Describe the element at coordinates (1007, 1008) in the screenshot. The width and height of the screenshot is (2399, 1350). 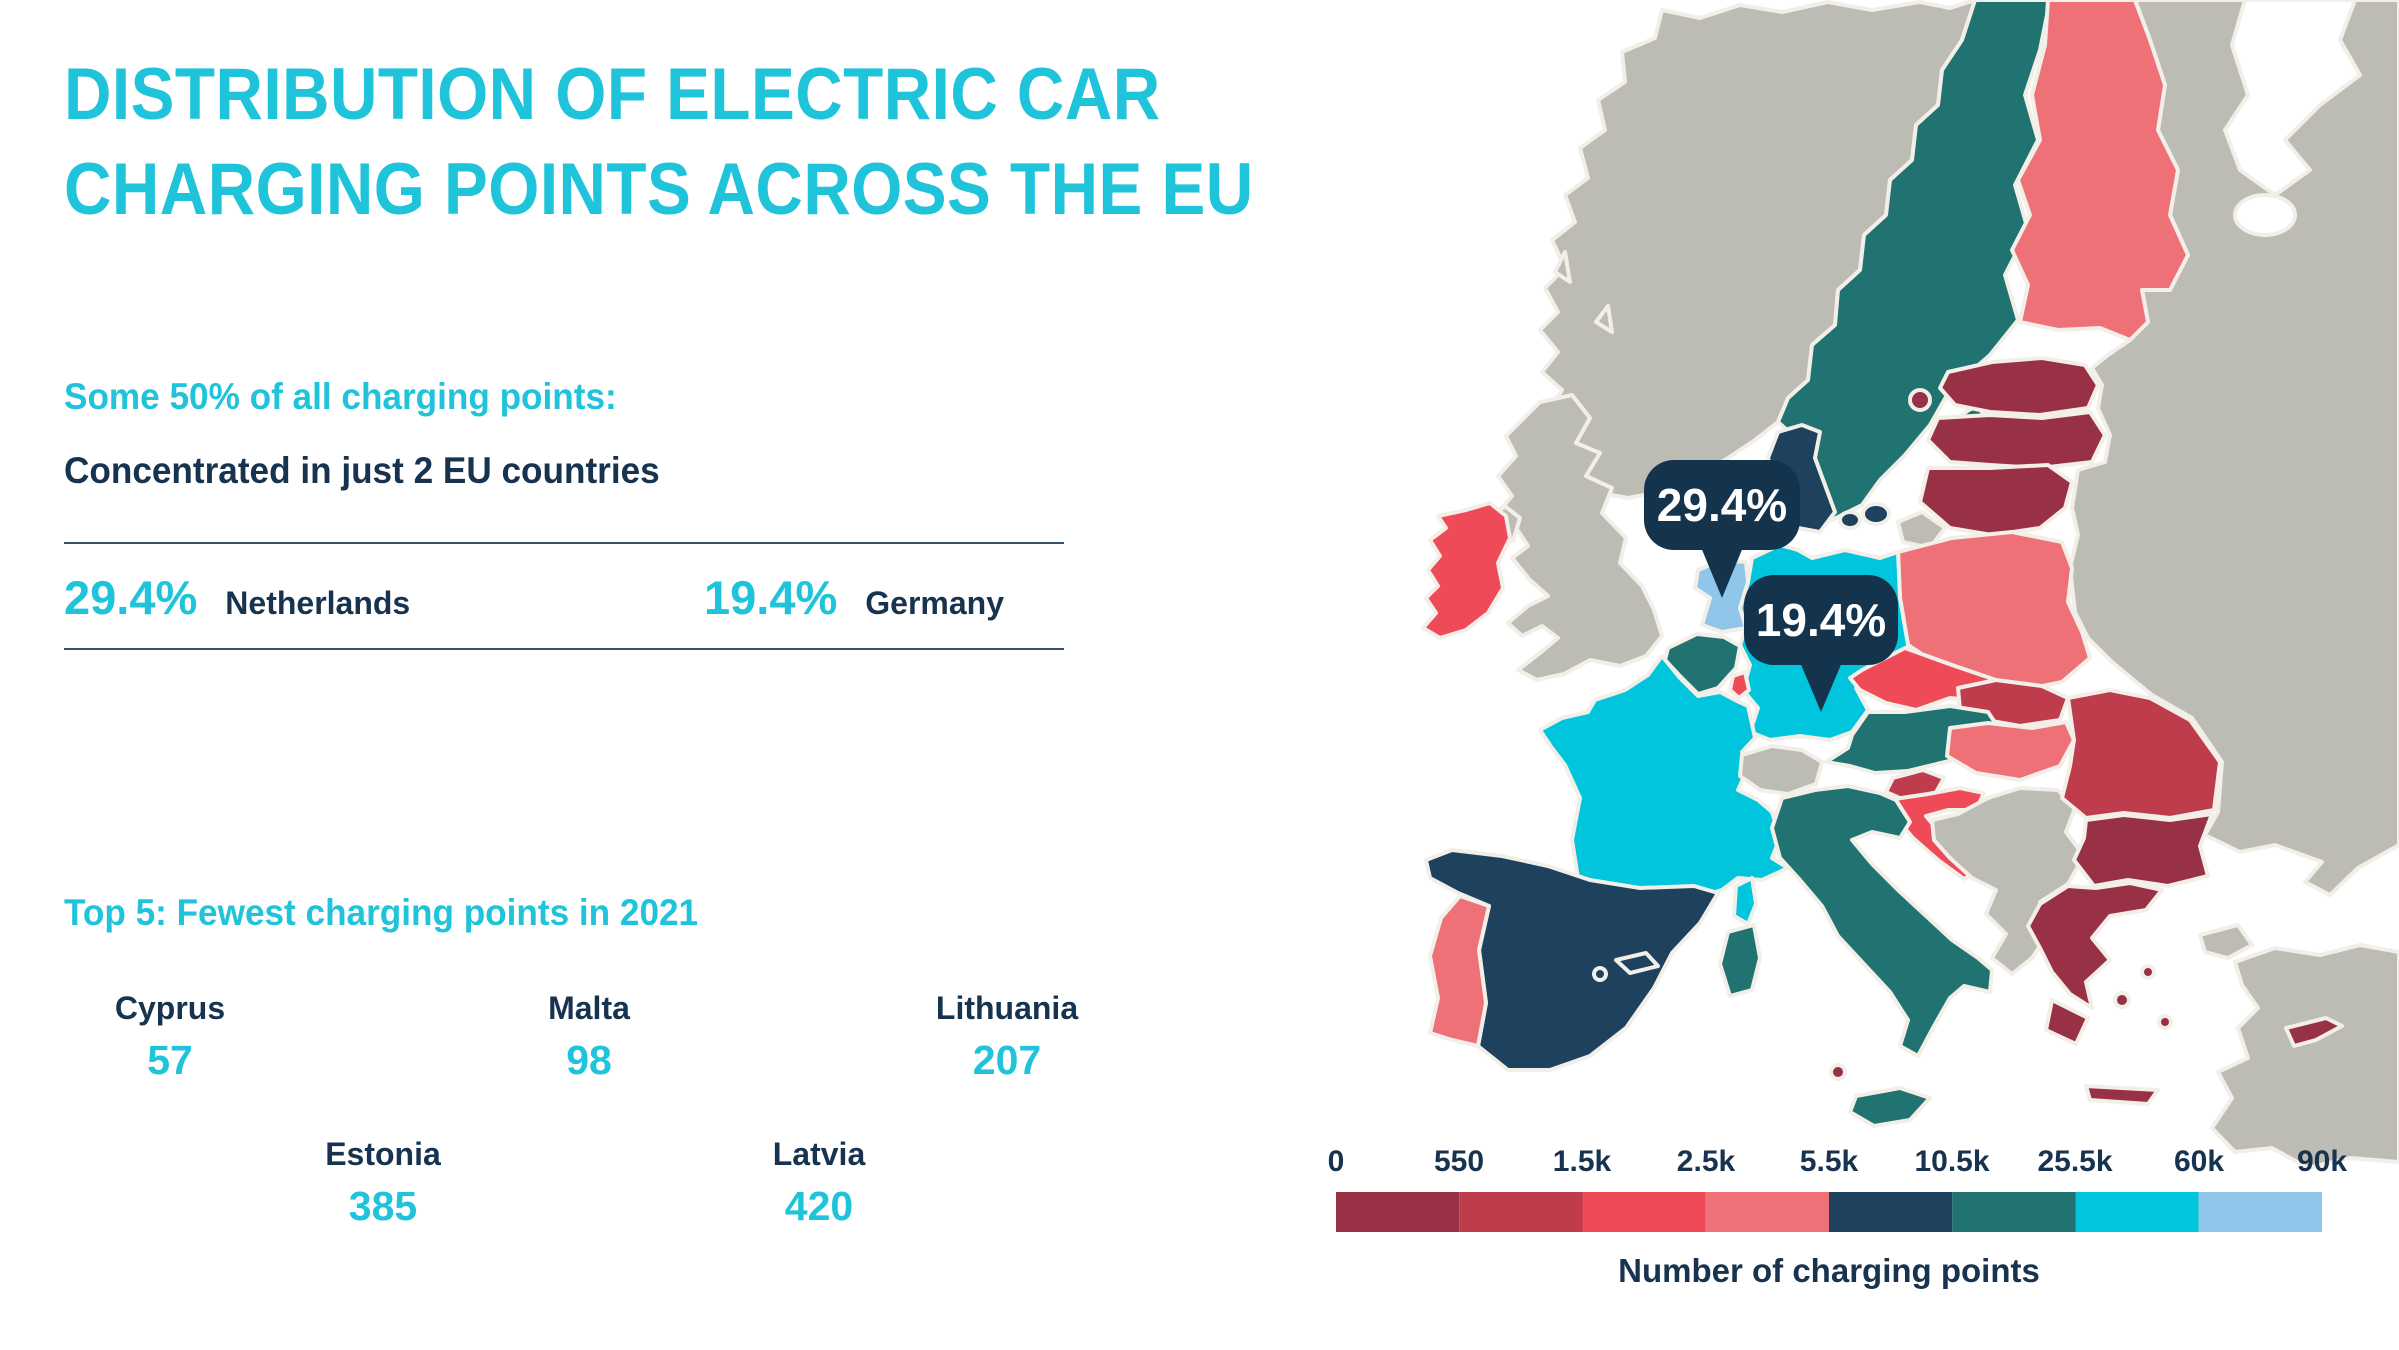
I see `top5-lithuania-name: Lithuania` at that location.